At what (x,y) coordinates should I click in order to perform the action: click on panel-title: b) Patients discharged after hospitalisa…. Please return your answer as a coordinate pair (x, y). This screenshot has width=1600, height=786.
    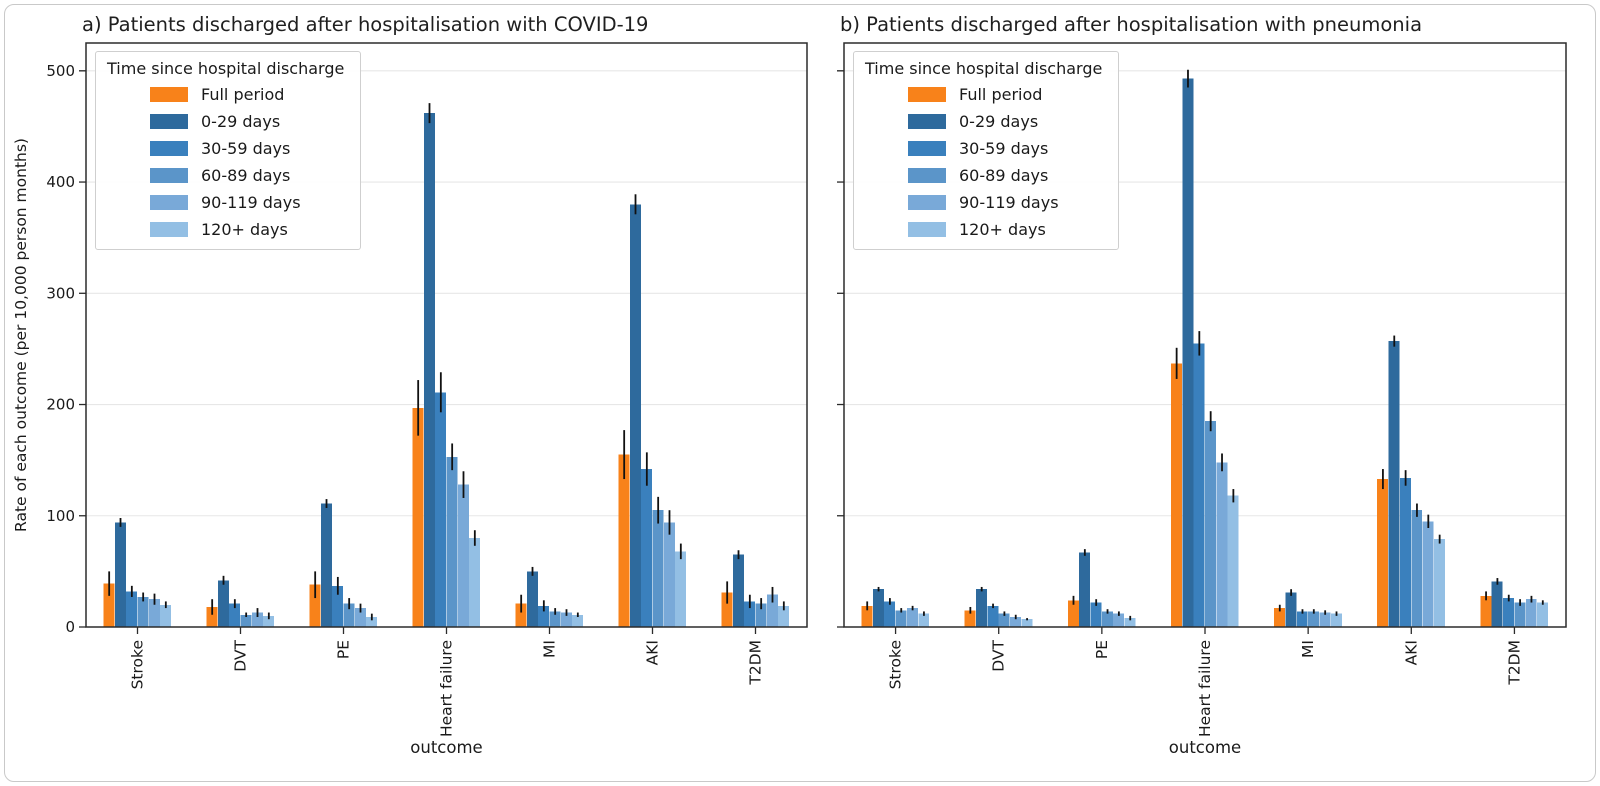
    Looking at the image, I should click on (1131, 24).